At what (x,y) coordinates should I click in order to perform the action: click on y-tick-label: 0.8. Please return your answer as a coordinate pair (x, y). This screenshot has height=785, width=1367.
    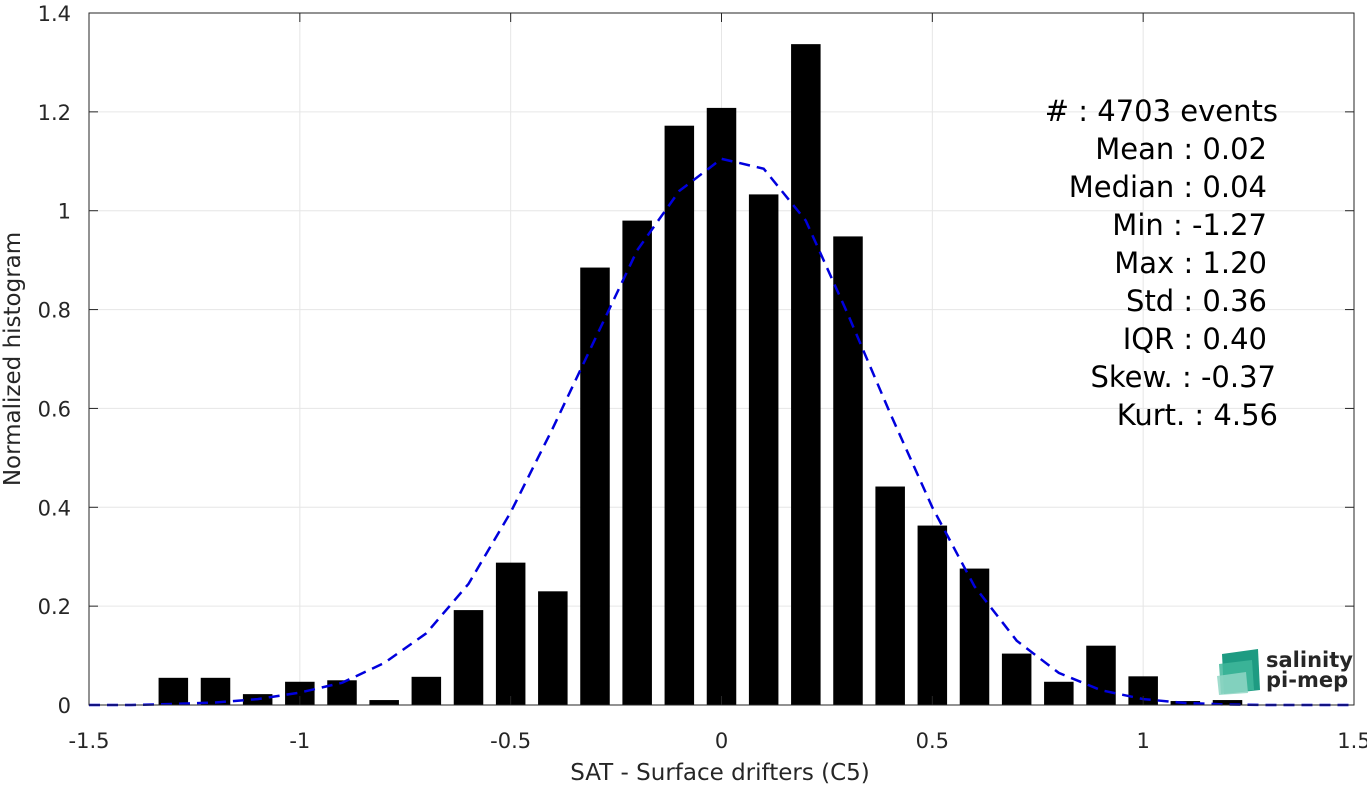
    Looking at the image, I should click on (54, 311).